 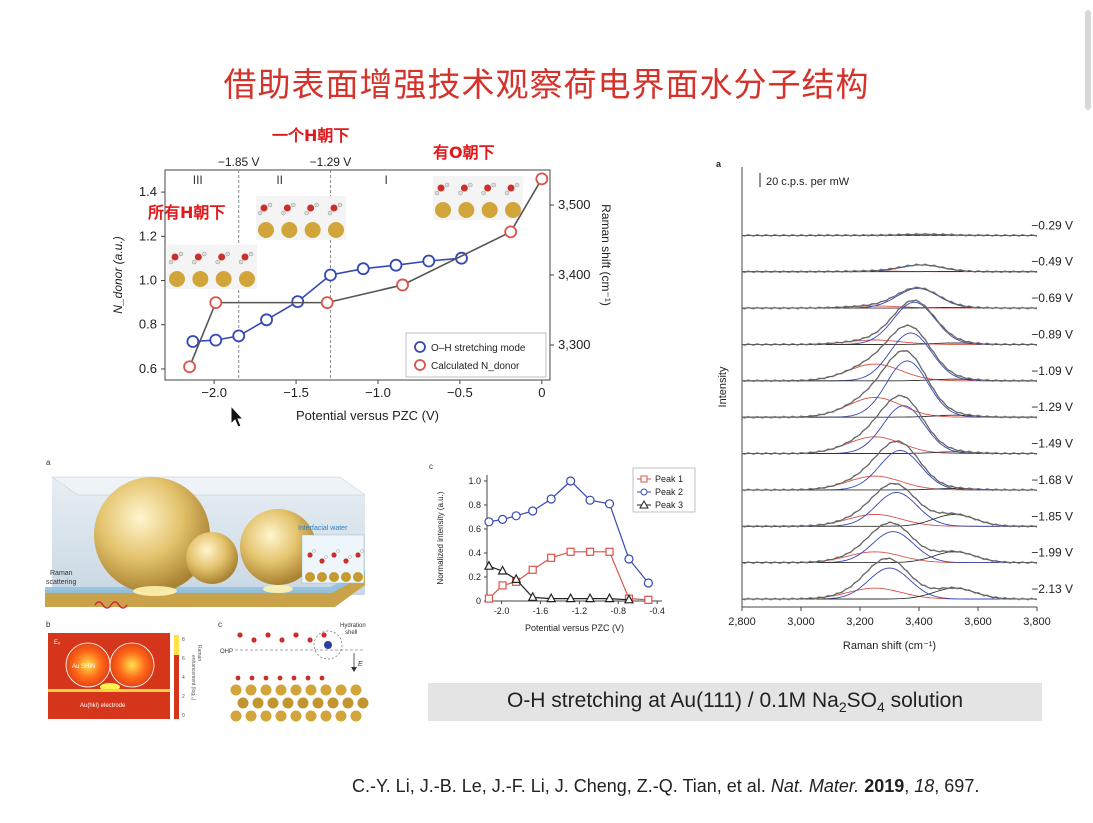 I want to click on y2-tick-label: 3,300, so click(x=574, y=344).